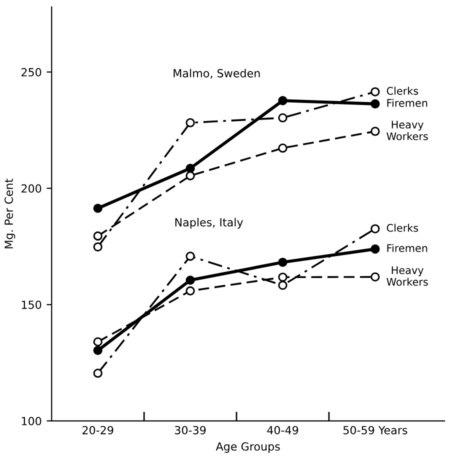 This screenshot has height=460, width=449. What do you see at coordinates (98, 430) in the screenshot?
I see `x-tick-label: 20-29` at bounding box center [98, 430].